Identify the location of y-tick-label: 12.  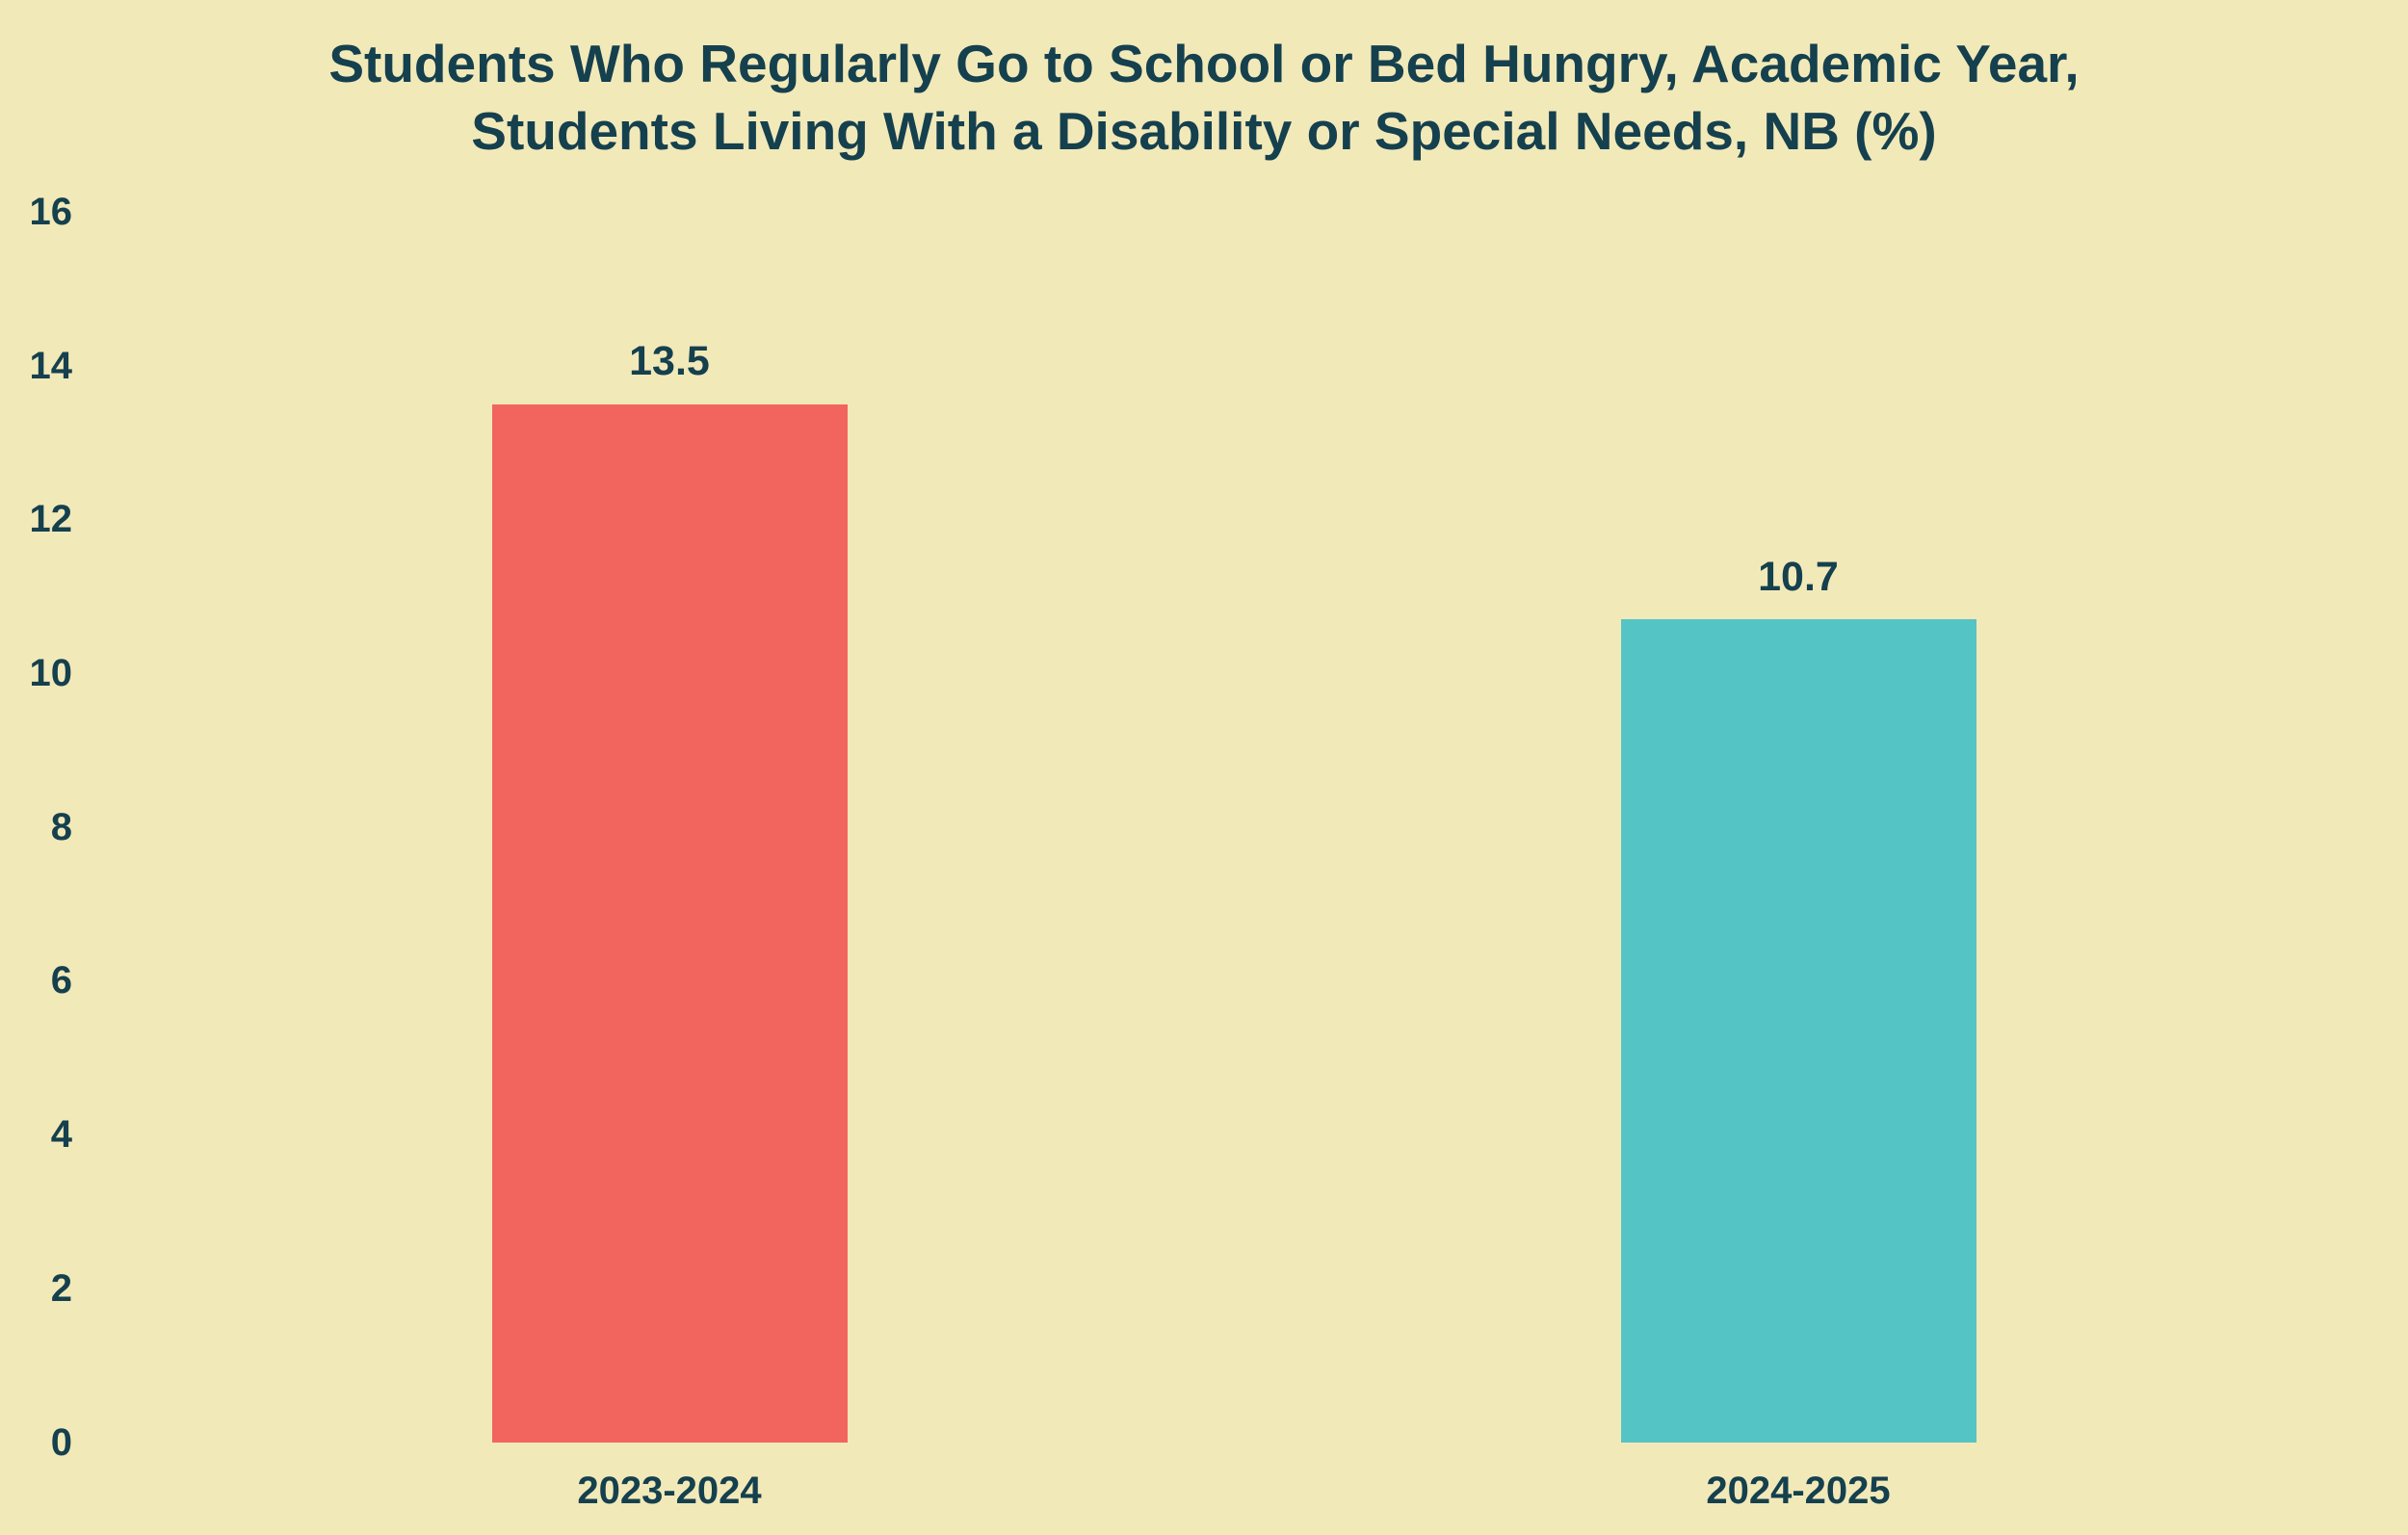
(51, 519).